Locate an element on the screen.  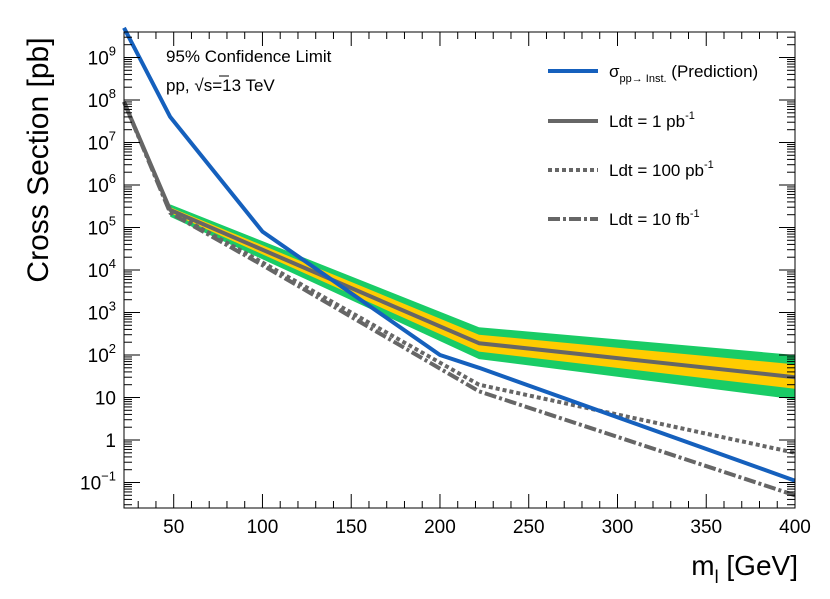
legend-label-1pb: Ldt = 1 pb-1 is located at coordinates (652, 120).